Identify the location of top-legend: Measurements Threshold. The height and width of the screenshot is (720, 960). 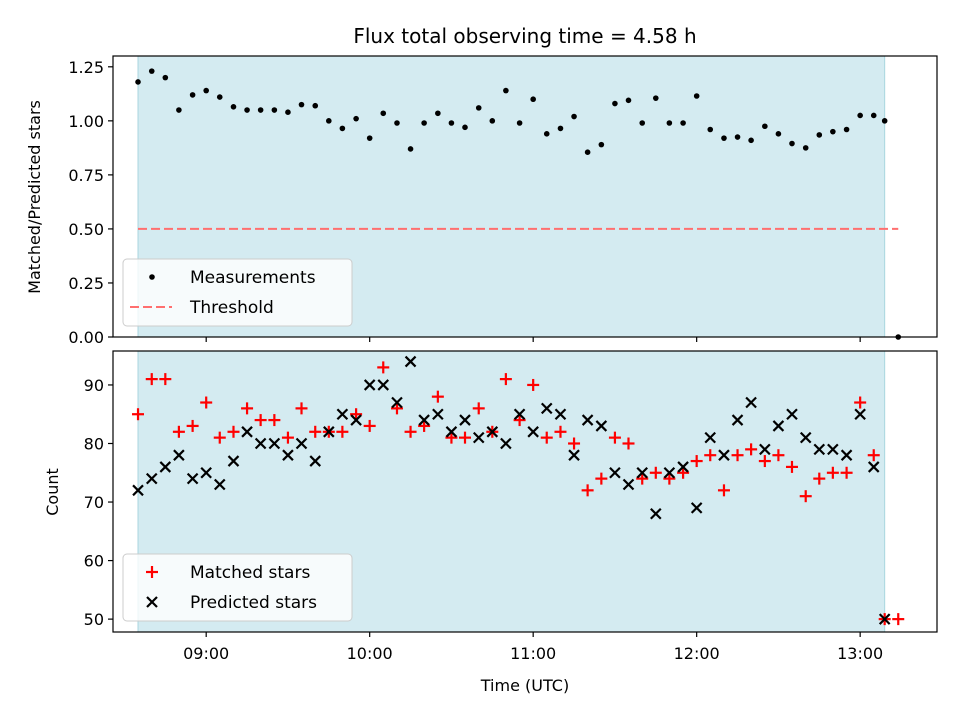
(237, 292).